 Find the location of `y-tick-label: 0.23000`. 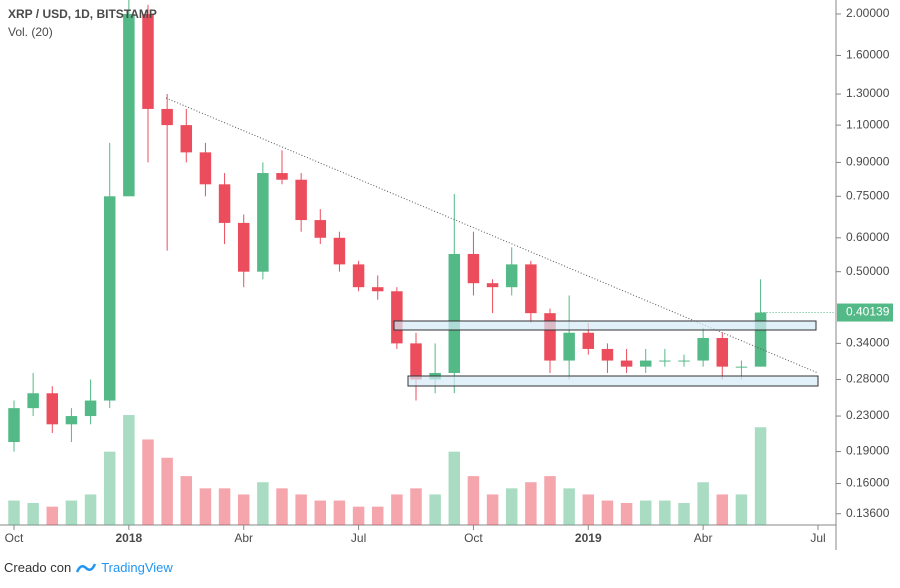

y-tick-label: 0.23000 is located at coordinates (868, 415).